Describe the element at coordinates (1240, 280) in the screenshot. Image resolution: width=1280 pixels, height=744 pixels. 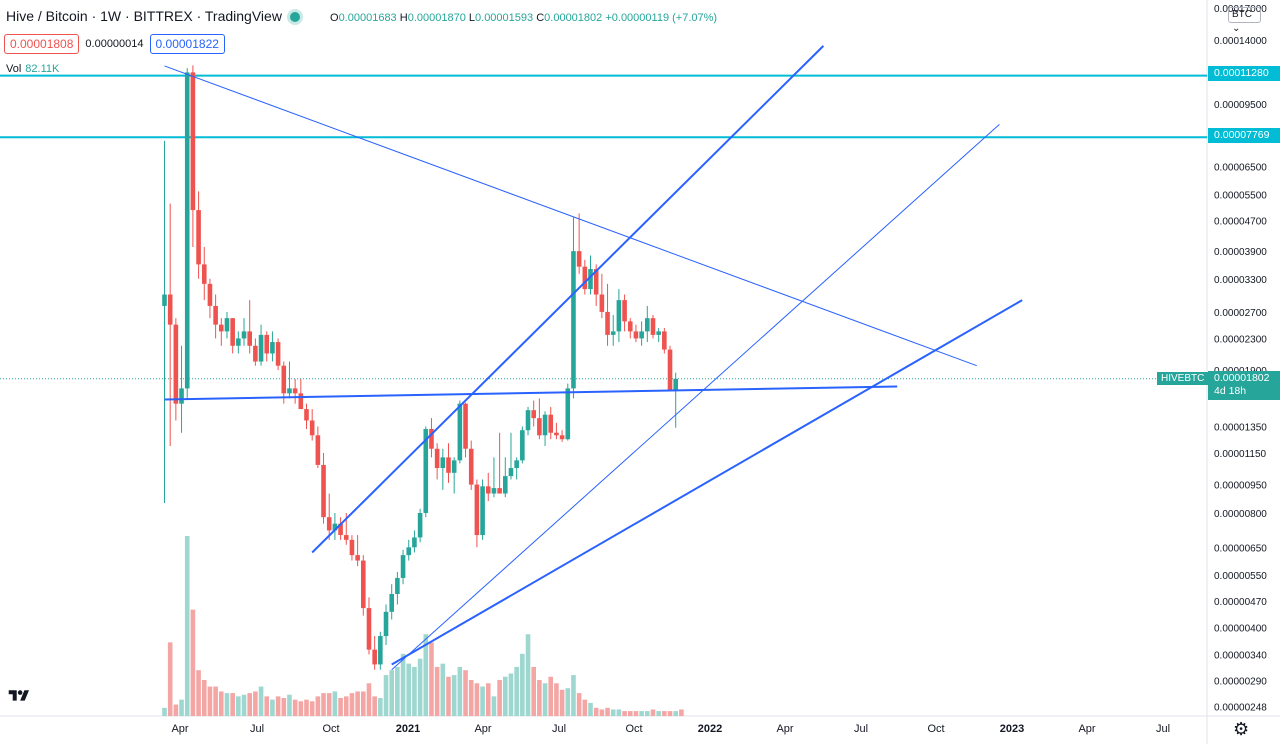
I see `y-tick-label: 0.00003300` at that location.